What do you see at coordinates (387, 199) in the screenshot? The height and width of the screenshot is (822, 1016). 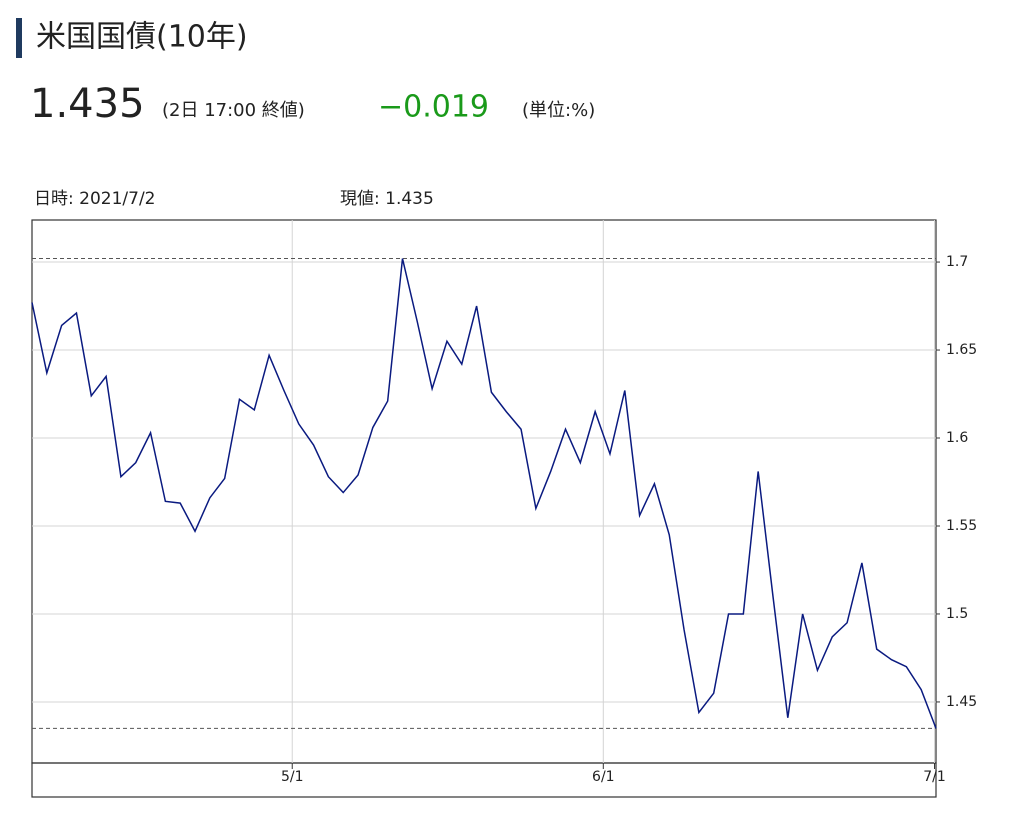 I see `info-current: 現値: 1.435` at bounding box center [387, 199].